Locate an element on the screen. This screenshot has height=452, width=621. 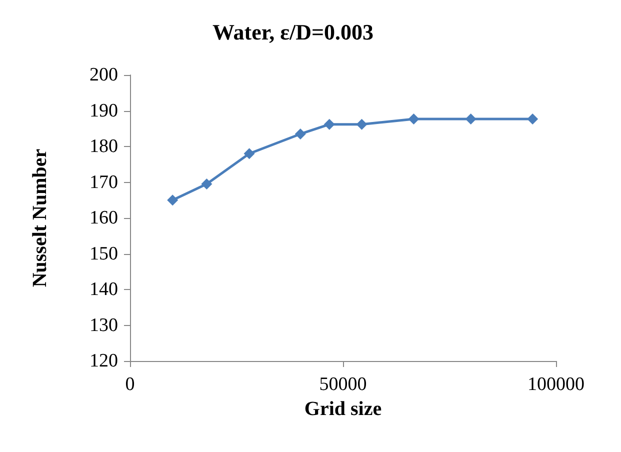
y-tick-label: 120 is located at coordinates (104, 361).